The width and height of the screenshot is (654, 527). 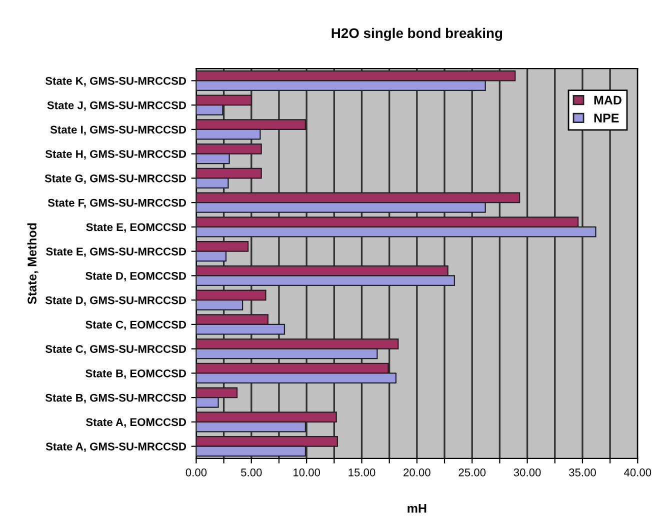 What do you see at coordinates (417, 472) in the screenshot?
I see `x-tick-label: 20.00` at bounding box center [417, 472].